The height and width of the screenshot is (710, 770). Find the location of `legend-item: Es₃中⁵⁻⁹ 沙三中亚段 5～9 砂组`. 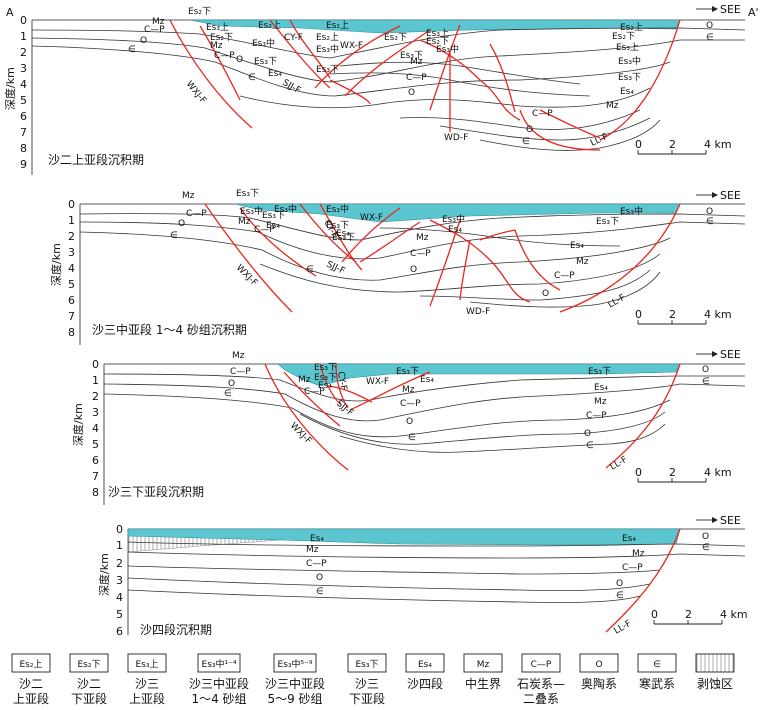

legend-item: Es₃中⁵⁻⁹ 沙三中亚段 5～9 砂组 is located at coordinates (295, 679).